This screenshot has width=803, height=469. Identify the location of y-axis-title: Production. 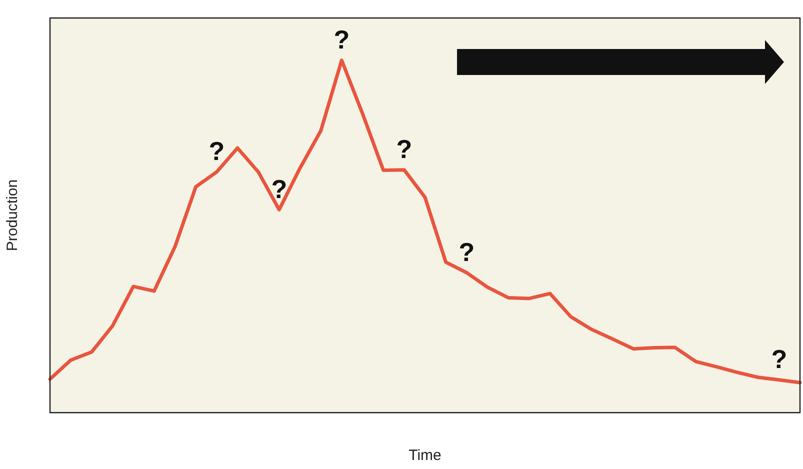
(13, 215).